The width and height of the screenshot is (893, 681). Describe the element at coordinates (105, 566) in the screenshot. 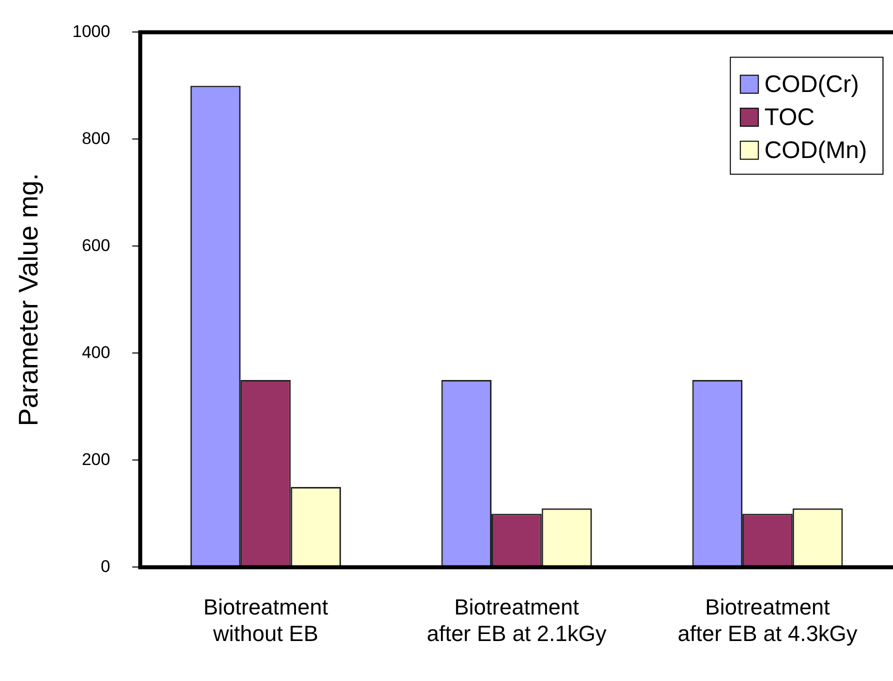

I see `y-tick-label: 0` at that location.